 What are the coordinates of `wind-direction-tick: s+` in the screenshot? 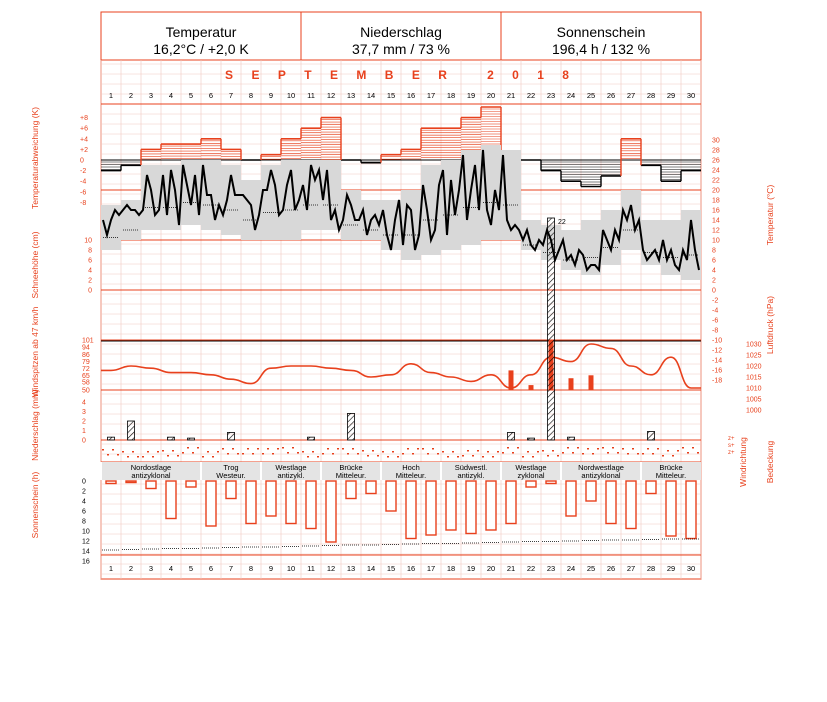 It's located at (731, 446).